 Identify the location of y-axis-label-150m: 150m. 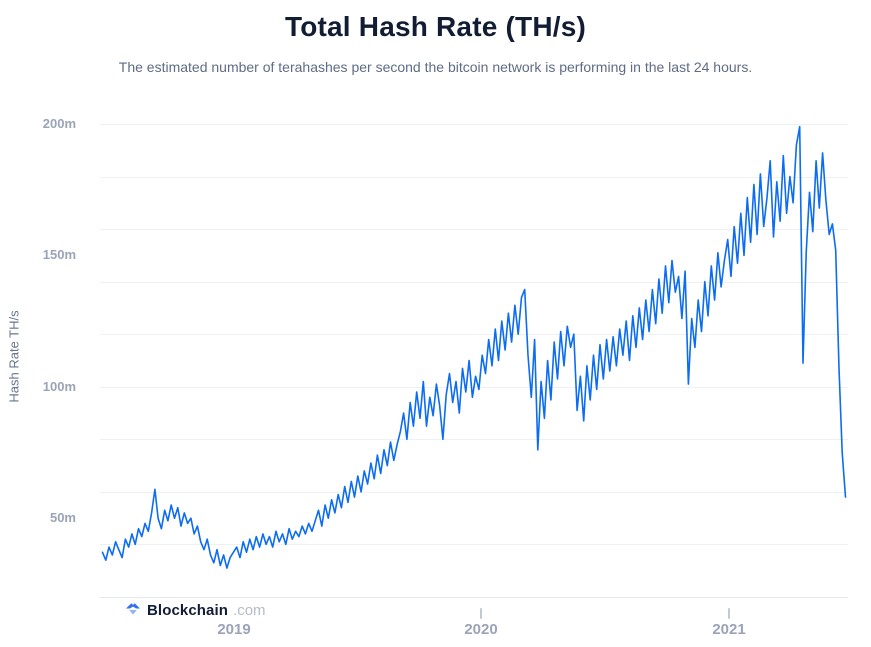
(59, 254).